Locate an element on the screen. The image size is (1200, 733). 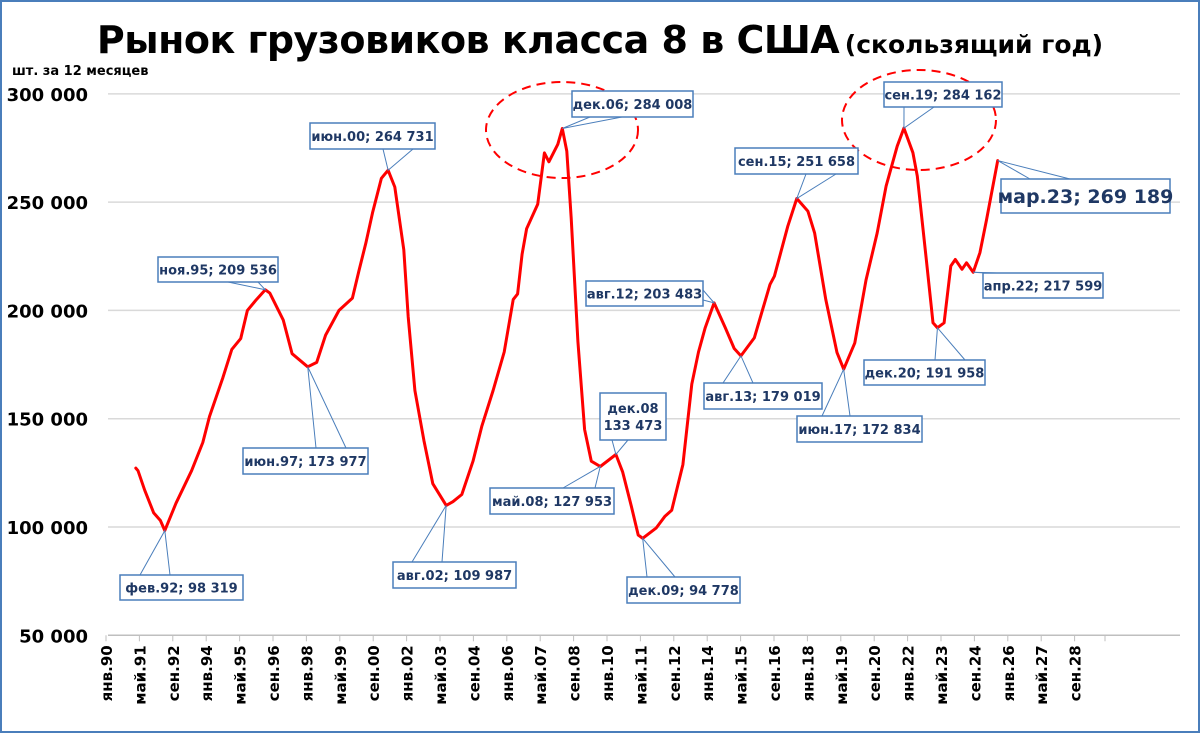
annotation-label: июн.97; 173 977 is located at coordinates (305, 462).